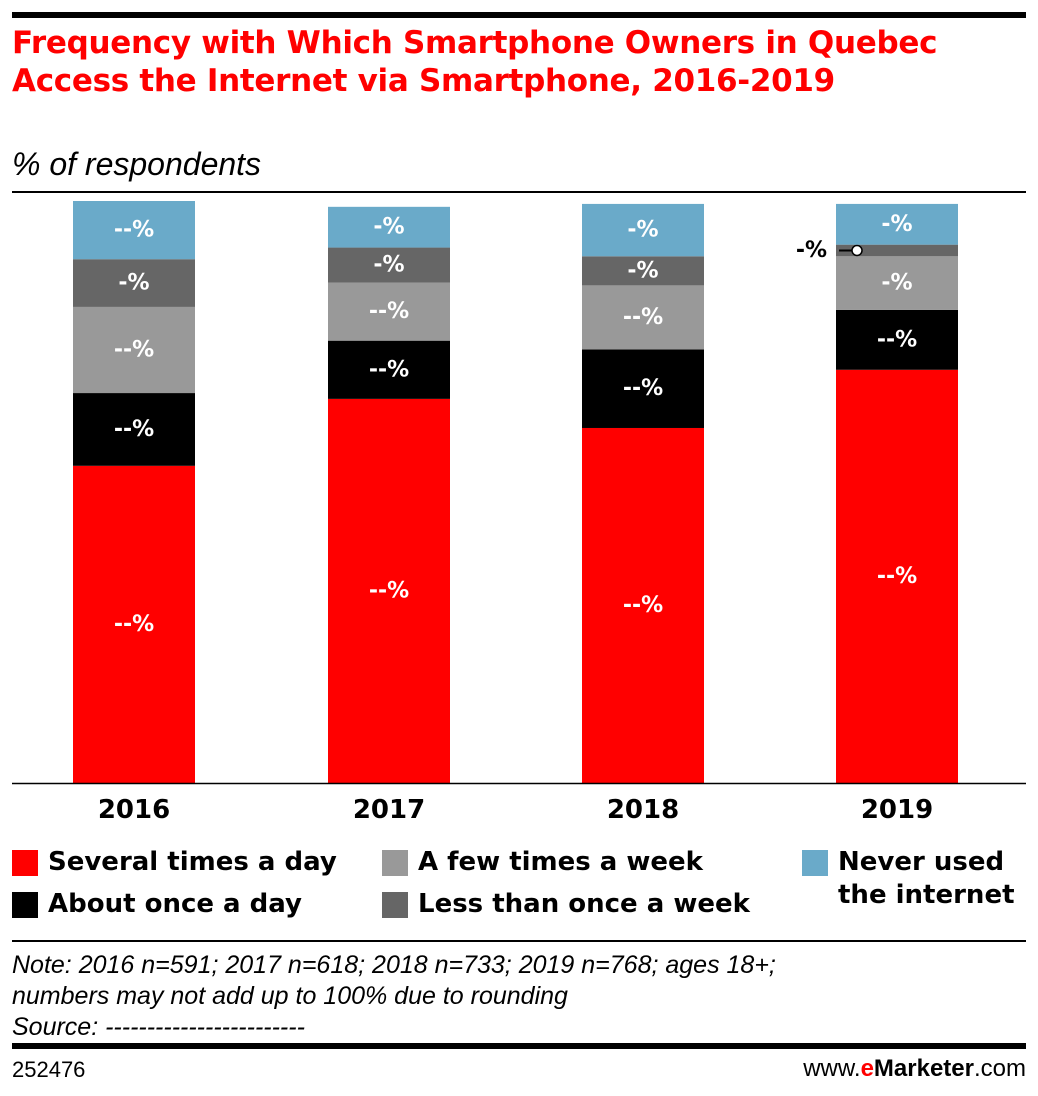 The image size is (1038, 1096). I want to click on chart-id: 252476, so click(49, 1069).